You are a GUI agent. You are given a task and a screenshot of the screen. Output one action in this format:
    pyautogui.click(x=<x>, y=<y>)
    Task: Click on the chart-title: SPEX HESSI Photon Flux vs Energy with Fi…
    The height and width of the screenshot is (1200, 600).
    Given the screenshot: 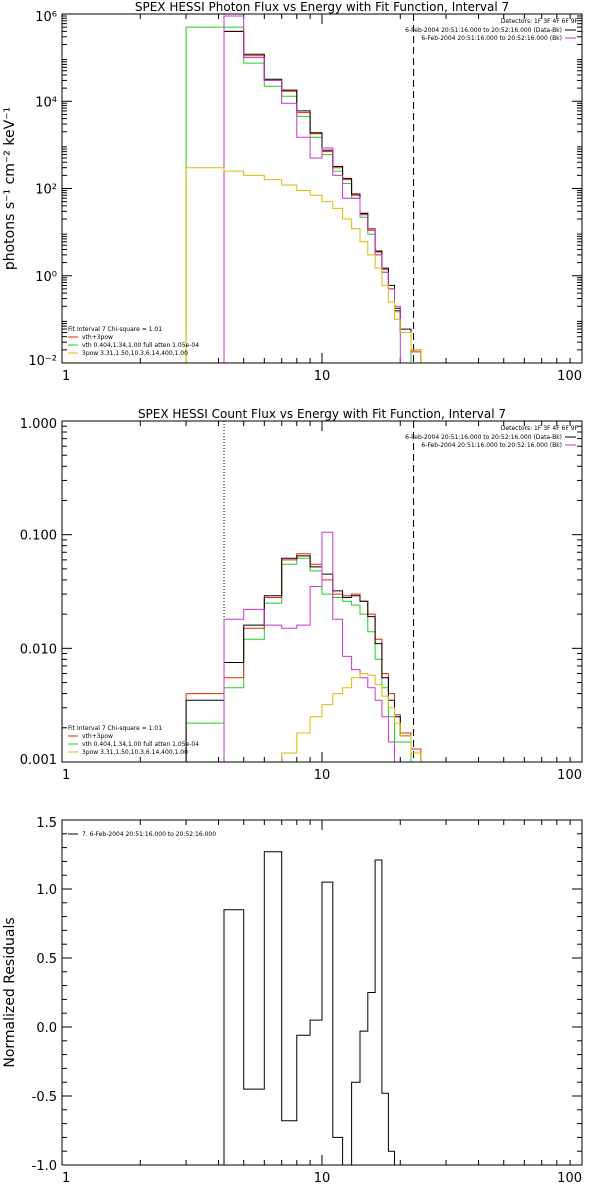 What is the action you would take?
    pyautogui.click(x=322, y=7)
    